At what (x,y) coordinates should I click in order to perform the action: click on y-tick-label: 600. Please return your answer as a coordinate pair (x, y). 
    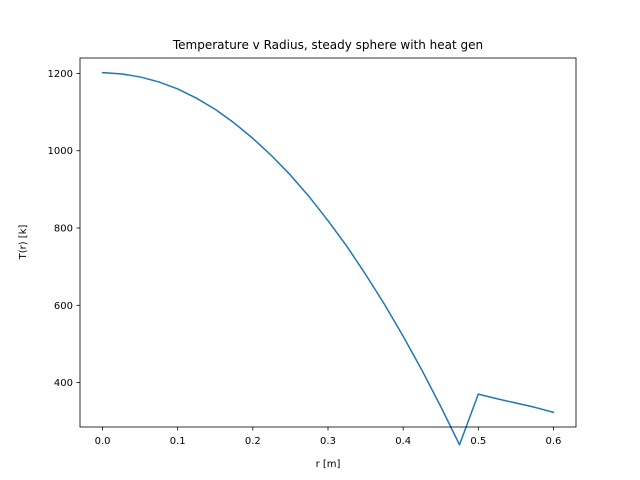
    Looking at the image, I should click on (63, 306).